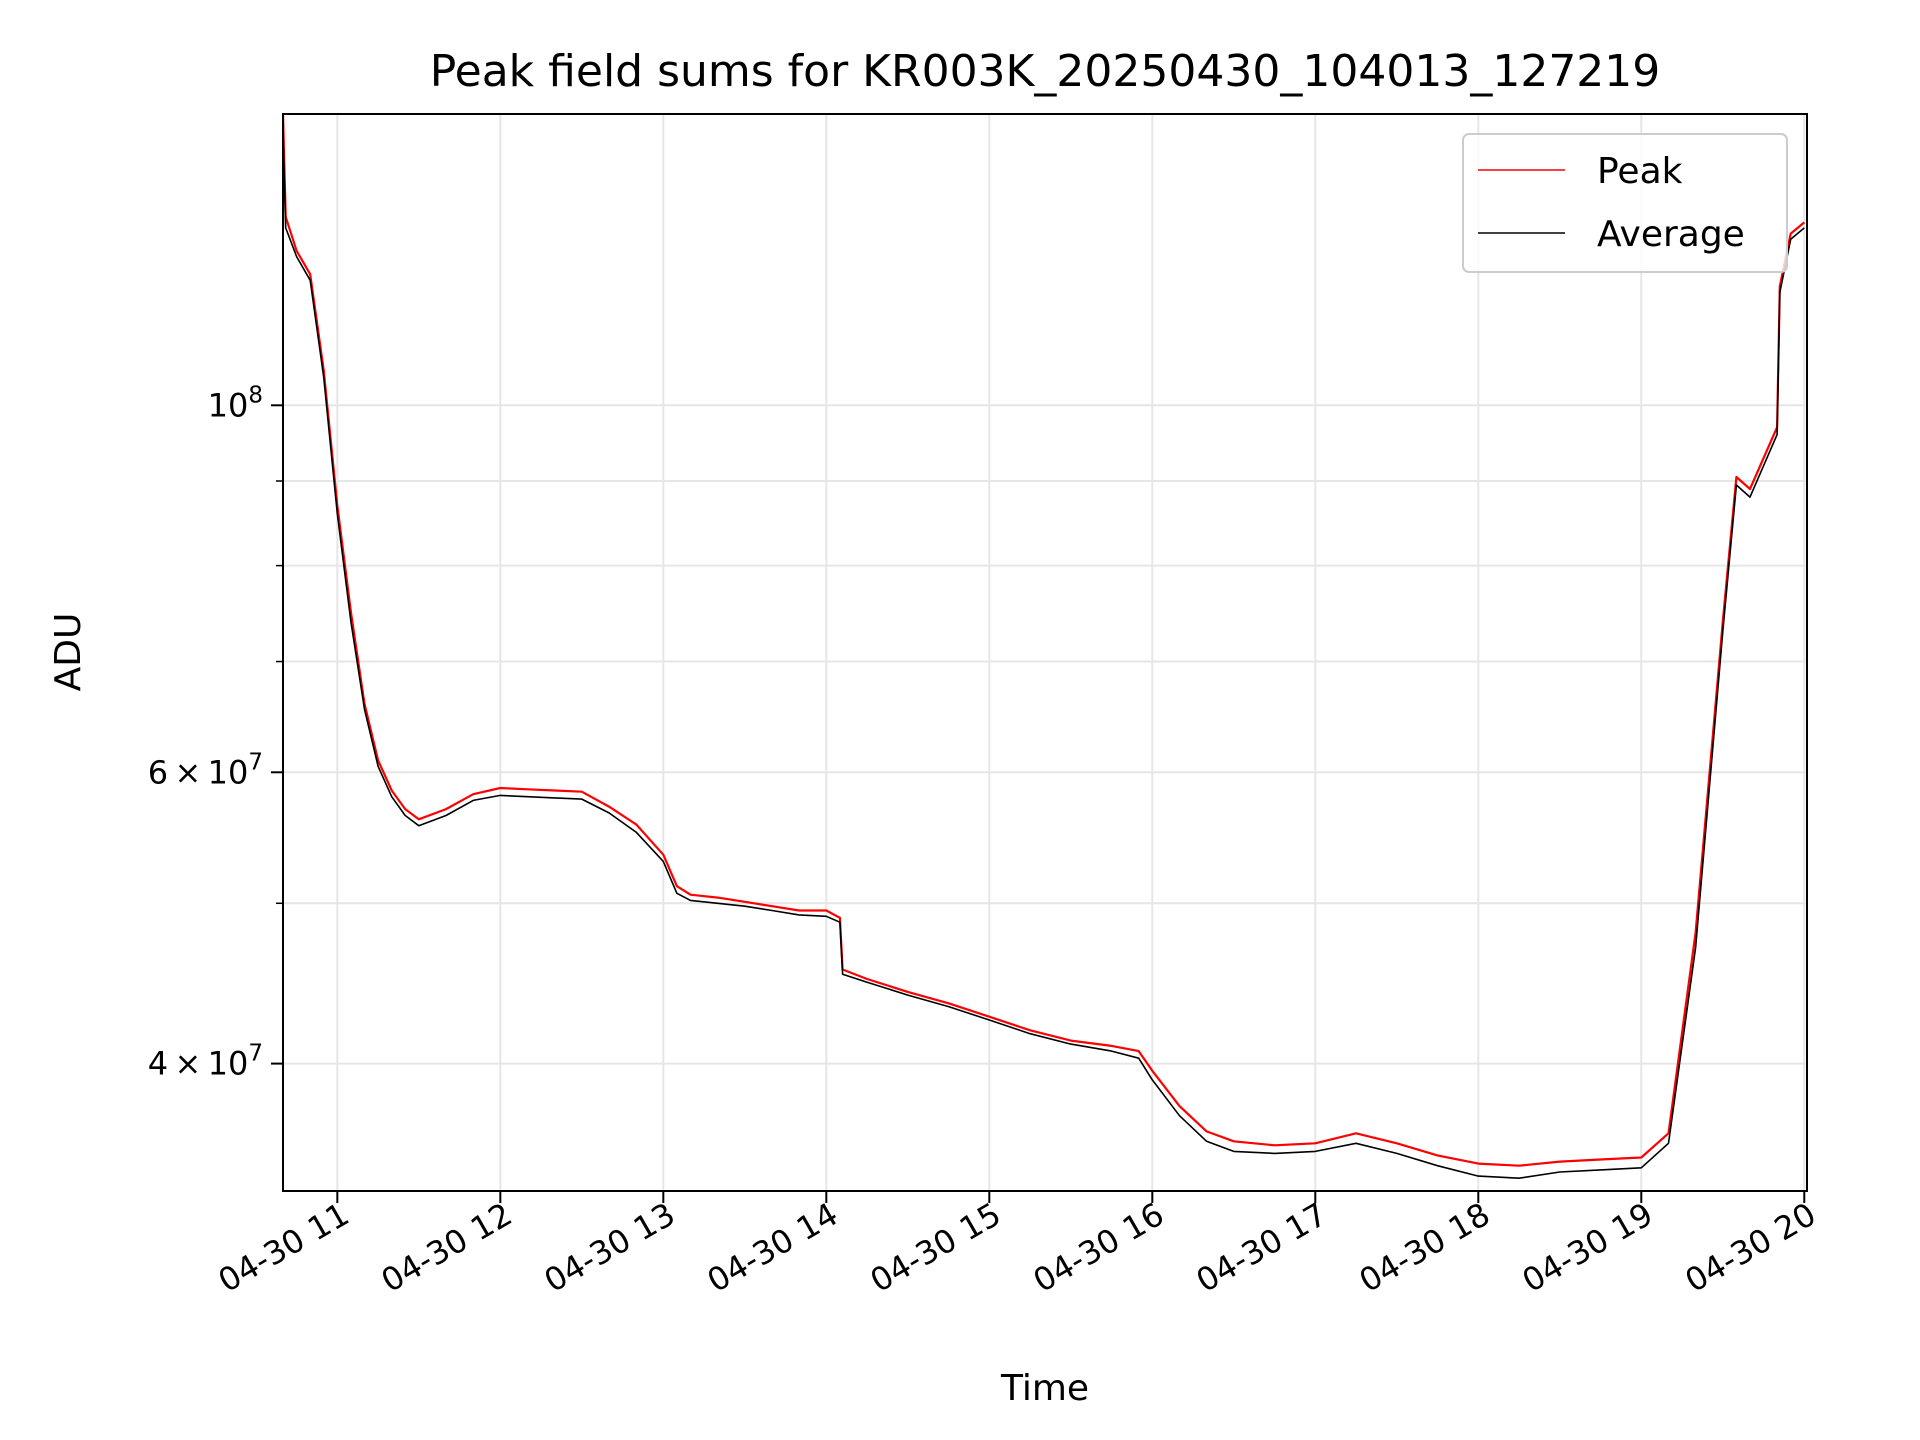 Image resolution: width=1920 pixels, height=1440 pixels. I want to click on y-axis-label: ADU, so click(68, 652).